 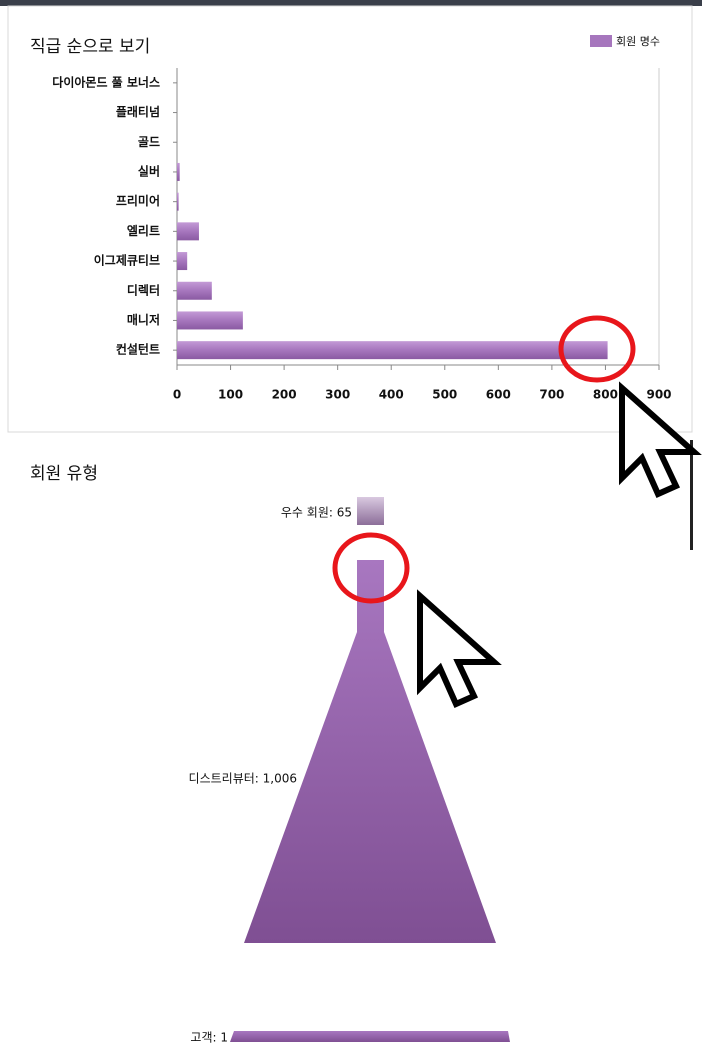 What do you see at coordinates (243, 779) in the screenshot?
I see `data-label: 디스트리뷰터: 1,006` at bounding box center [243, 779].